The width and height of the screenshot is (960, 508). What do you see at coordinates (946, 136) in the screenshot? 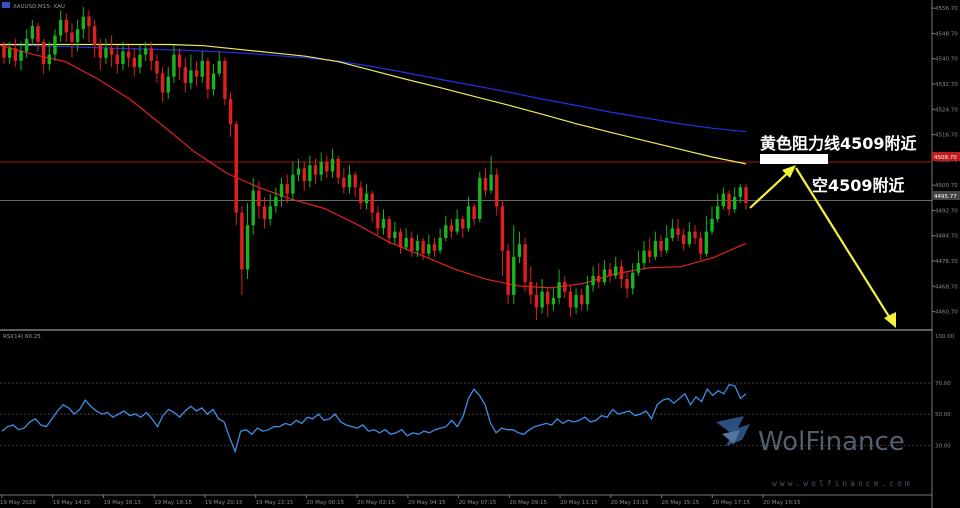
I see `y-tick-label: 4516.70` at bounding box center [946, 136].